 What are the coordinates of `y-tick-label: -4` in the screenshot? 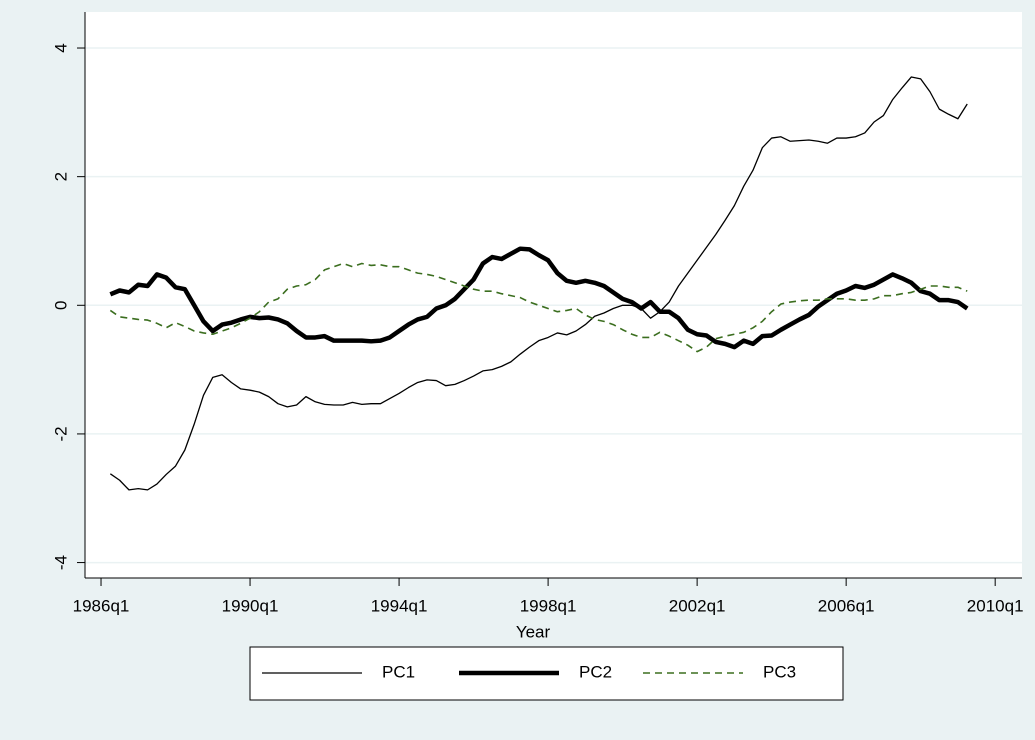 It's located at (60, 562).